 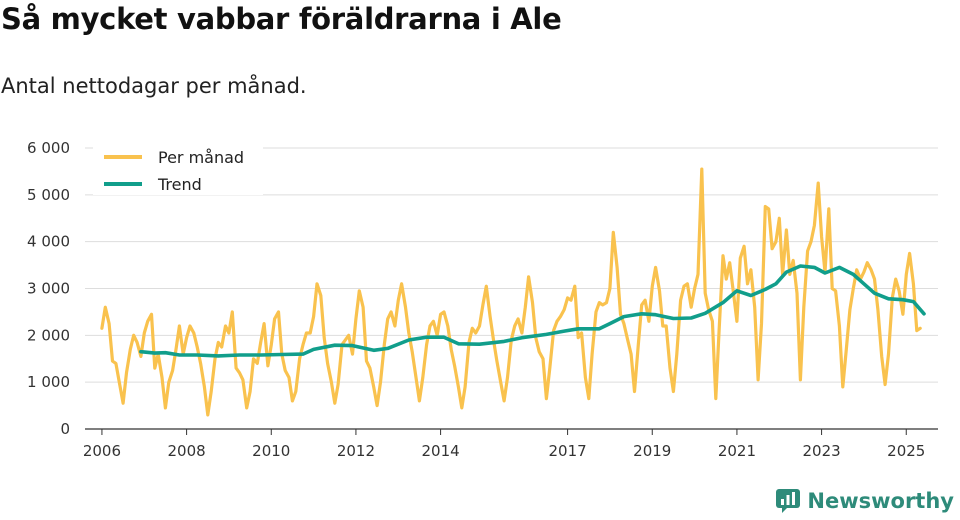 I want to click on x-tick-label: 2019, so click(x=652, y=451).